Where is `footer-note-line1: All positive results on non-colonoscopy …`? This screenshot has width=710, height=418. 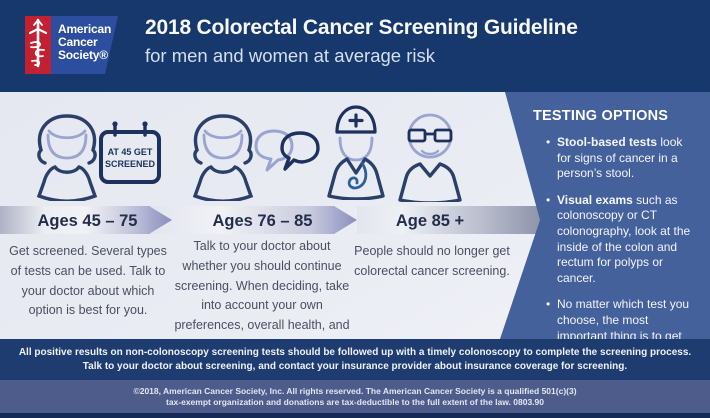
footer-note-line1: All positive results on non-colonoscopy … is located at coordinates (355, 352).